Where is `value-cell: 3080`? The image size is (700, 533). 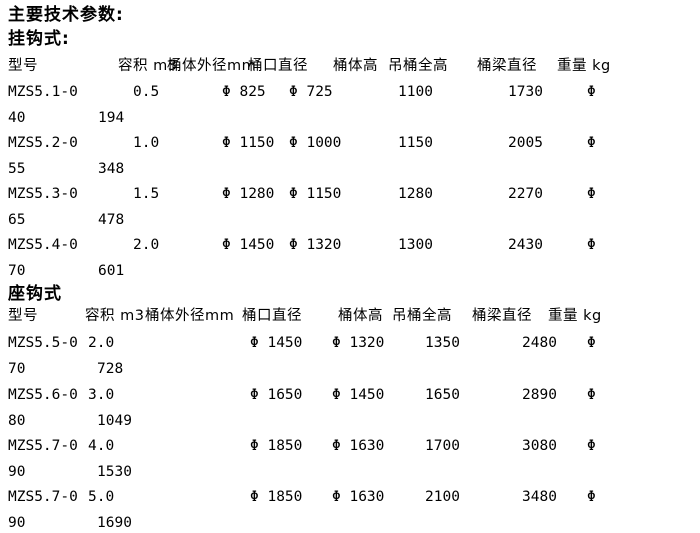
value-cell: 3080 is located at coordinates (539, 446).